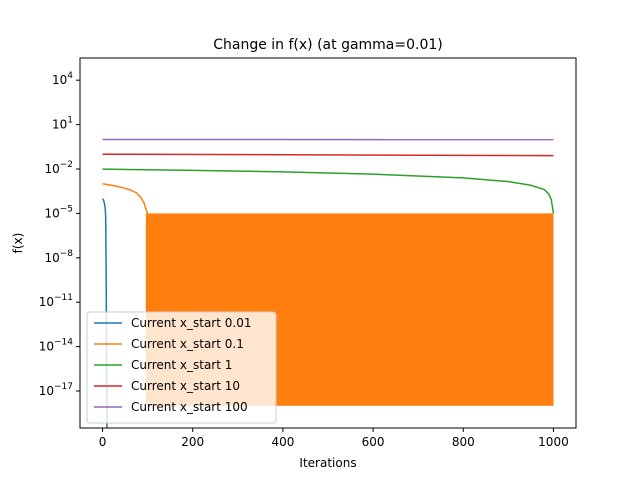 Image resolution: width=640 pixels, height=480 pixels. Describe the element at coordinates (56, 346) in the screenshot. I see `y-tick-label: 10⁻¹⁴` at that location.